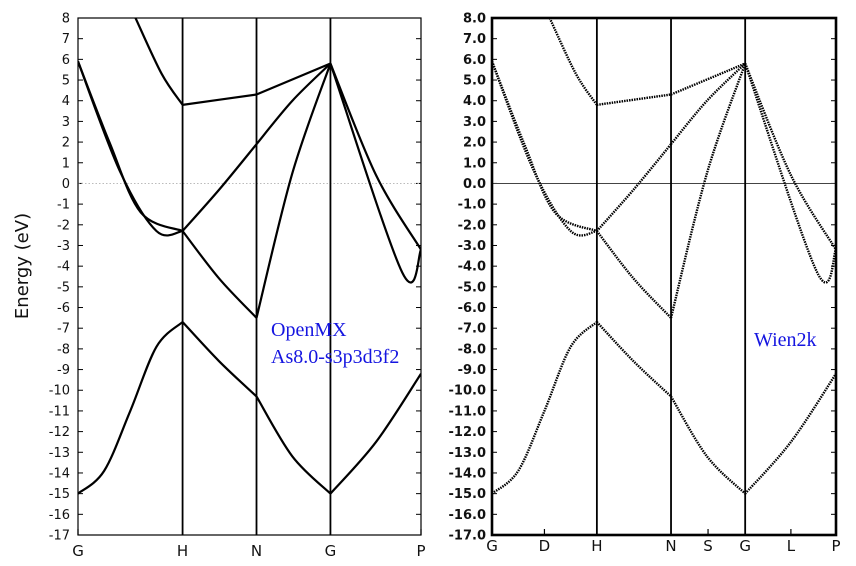  What do you see at coordinates (474, 60) in the screenshot?
I see `y-tick-label: 6.0` at bounding box center [474, 60].